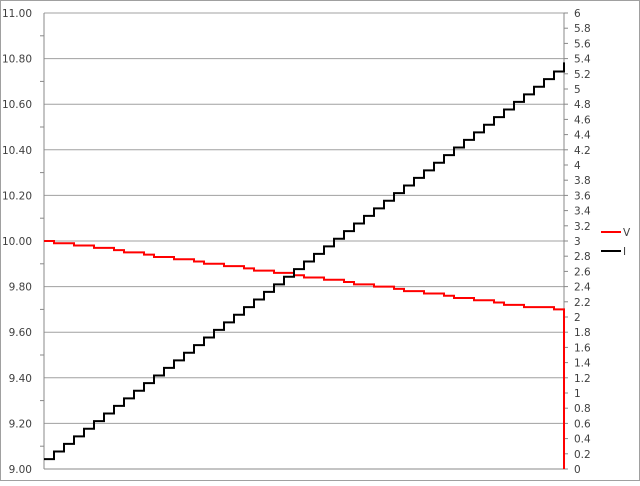 The image size is (640, 486). I want to click on y-right-tick-label: 2, so click(577, 318).